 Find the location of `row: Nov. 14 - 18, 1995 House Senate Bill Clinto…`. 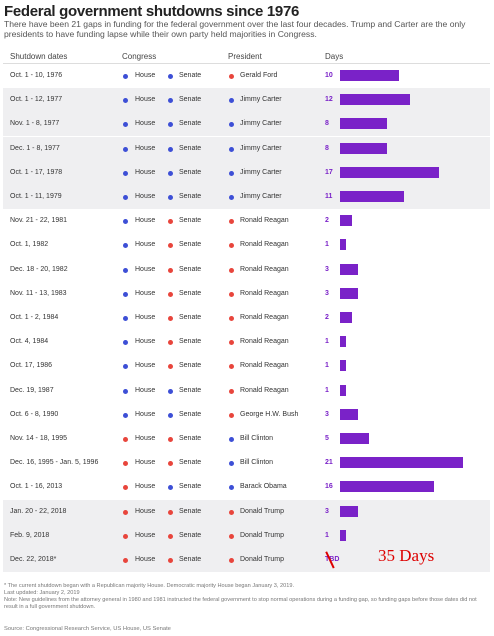

row: Nov. 14 - 18, 1995 House Senate Bill Clinto… is located at coordinates (246, 439).